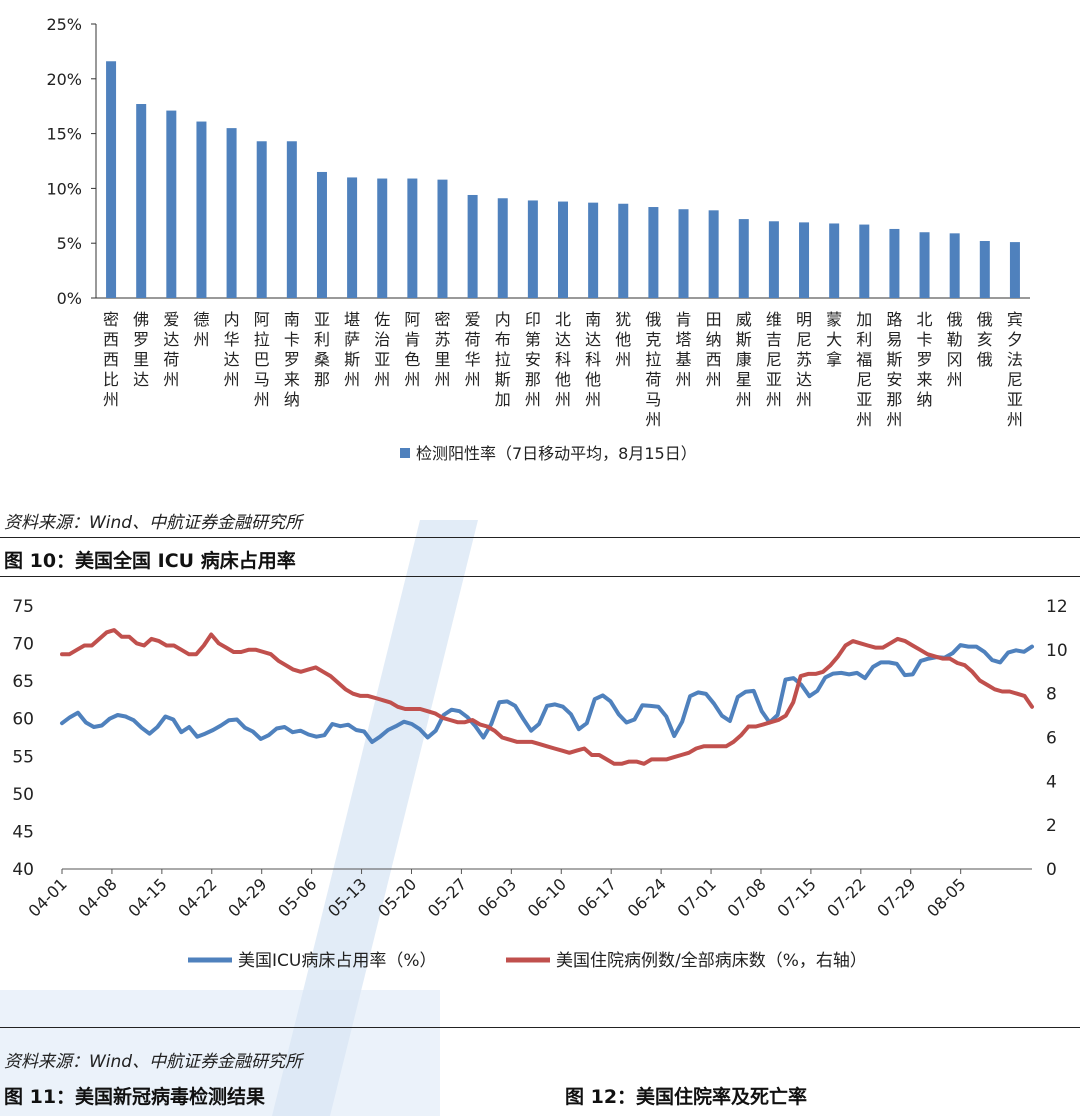  What do you see at coordinates (23, 757) in the screenshot?
I see `y-left-tick-label: 55` at bounding box center [23, 757].